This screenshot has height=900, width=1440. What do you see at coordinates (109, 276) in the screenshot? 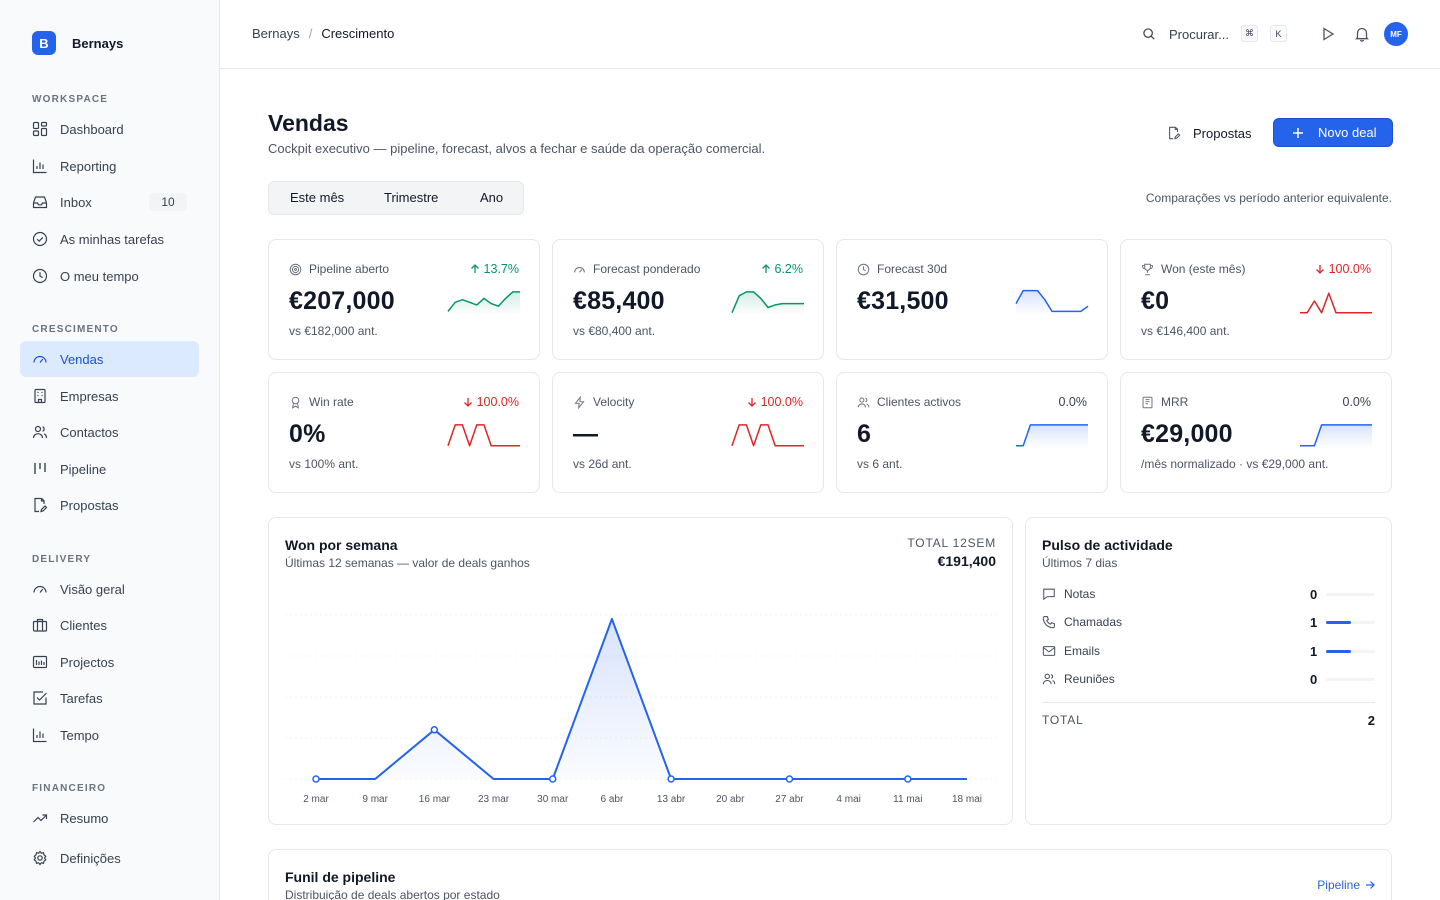
I see `sidebar-item-my-time: O meu tempo` at bounding box center [109, 276].